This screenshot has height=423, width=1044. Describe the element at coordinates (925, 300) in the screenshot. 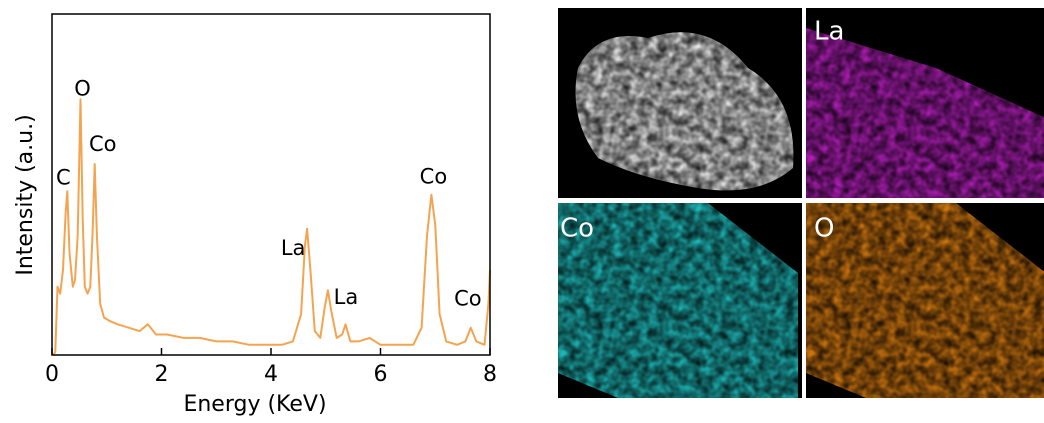

I see `o-map: O` at that location.